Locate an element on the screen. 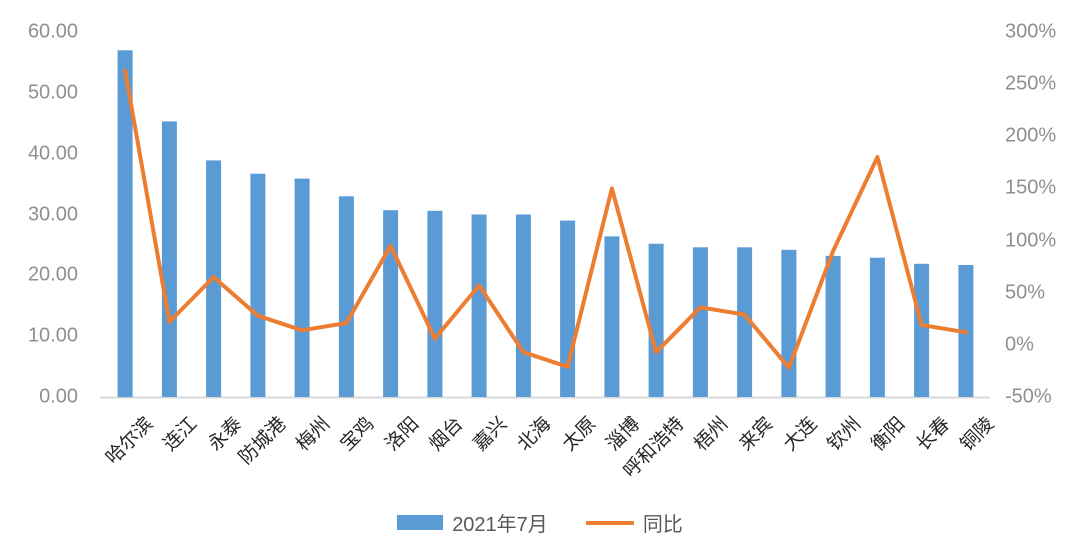  legend-item-bar: 2021年7月 is located at coordinates (472, 522).